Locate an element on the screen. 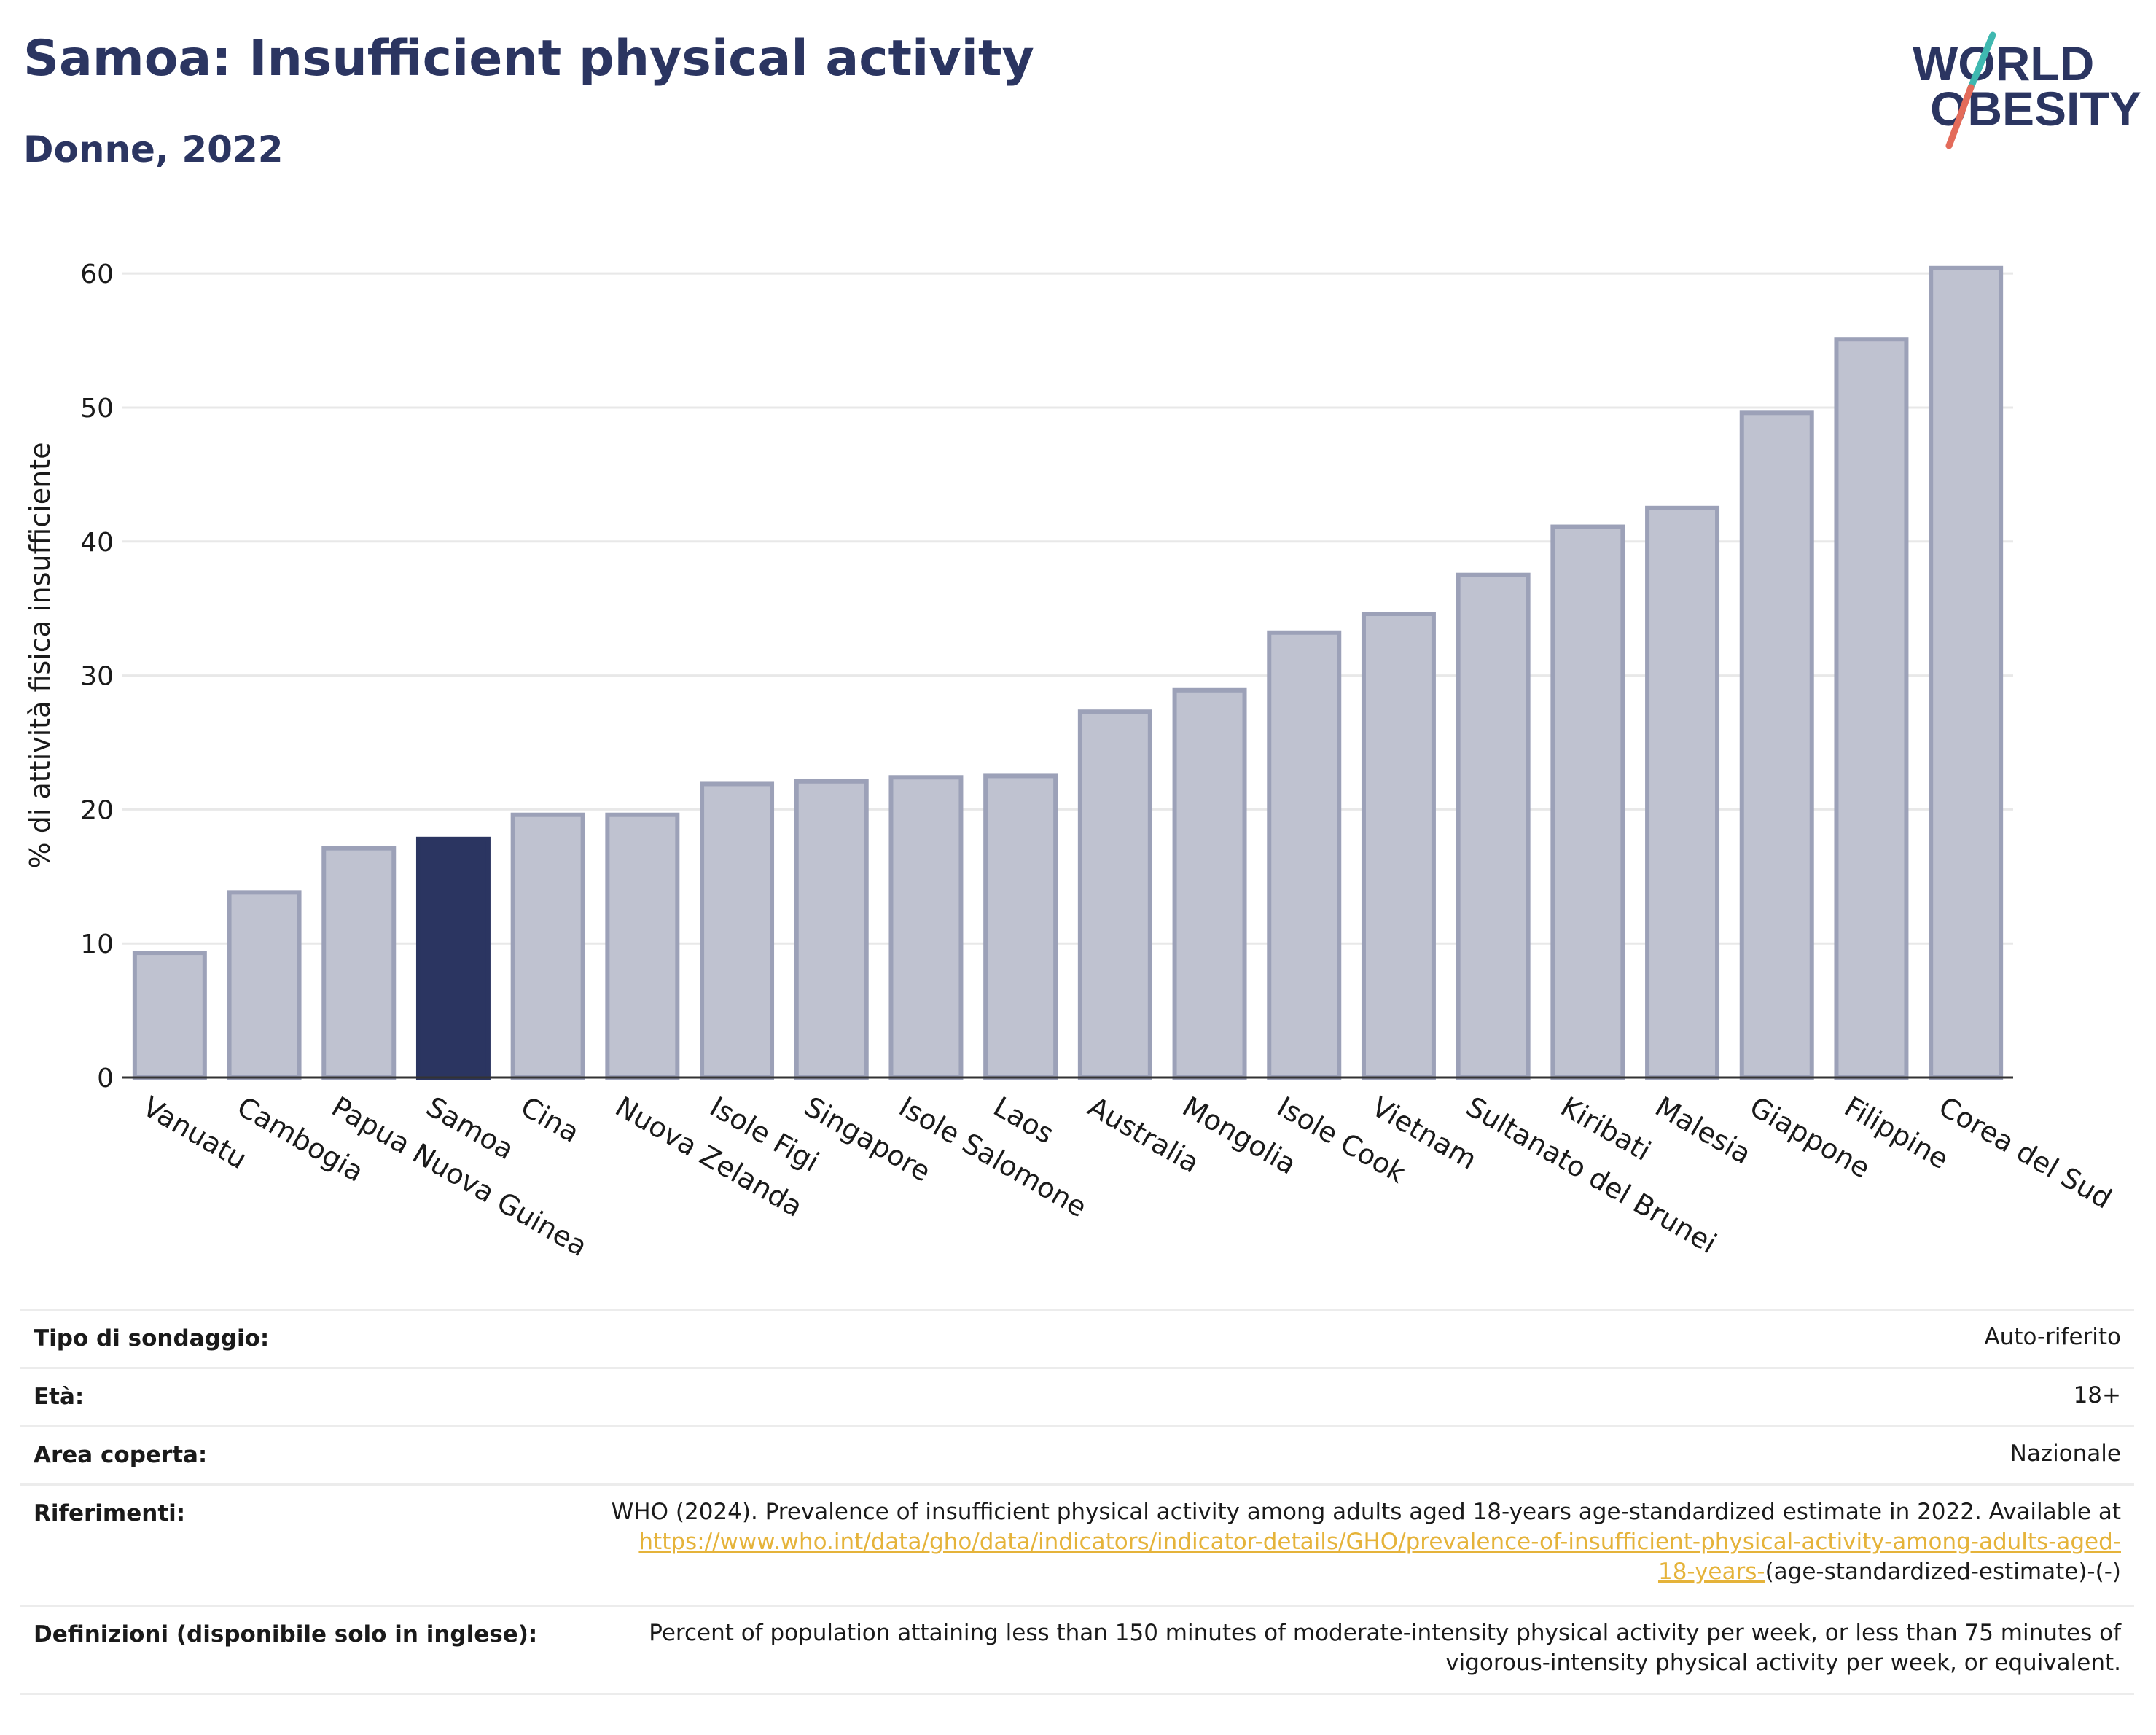 This screenshot has height=1735, width=2156. world-obesity-logo: WORLD OBESITY is located at coordinates (2027, 90).